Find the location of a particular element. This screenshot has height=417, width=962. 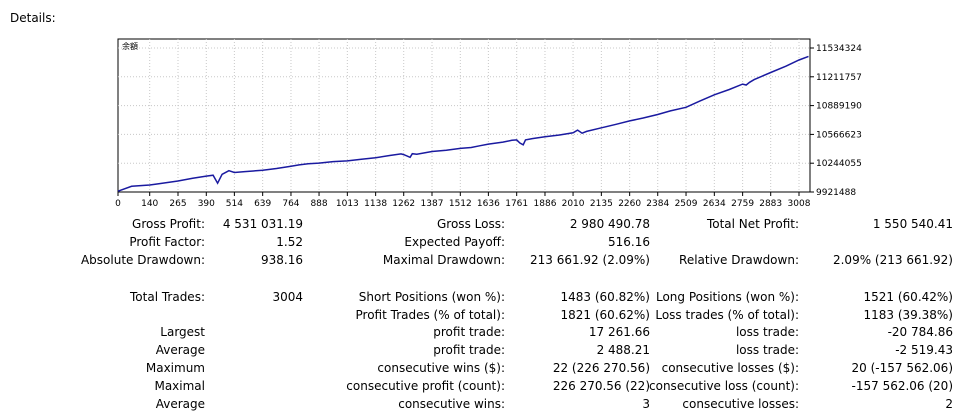

trades-value: 3 is located at coordinates (646, 404).